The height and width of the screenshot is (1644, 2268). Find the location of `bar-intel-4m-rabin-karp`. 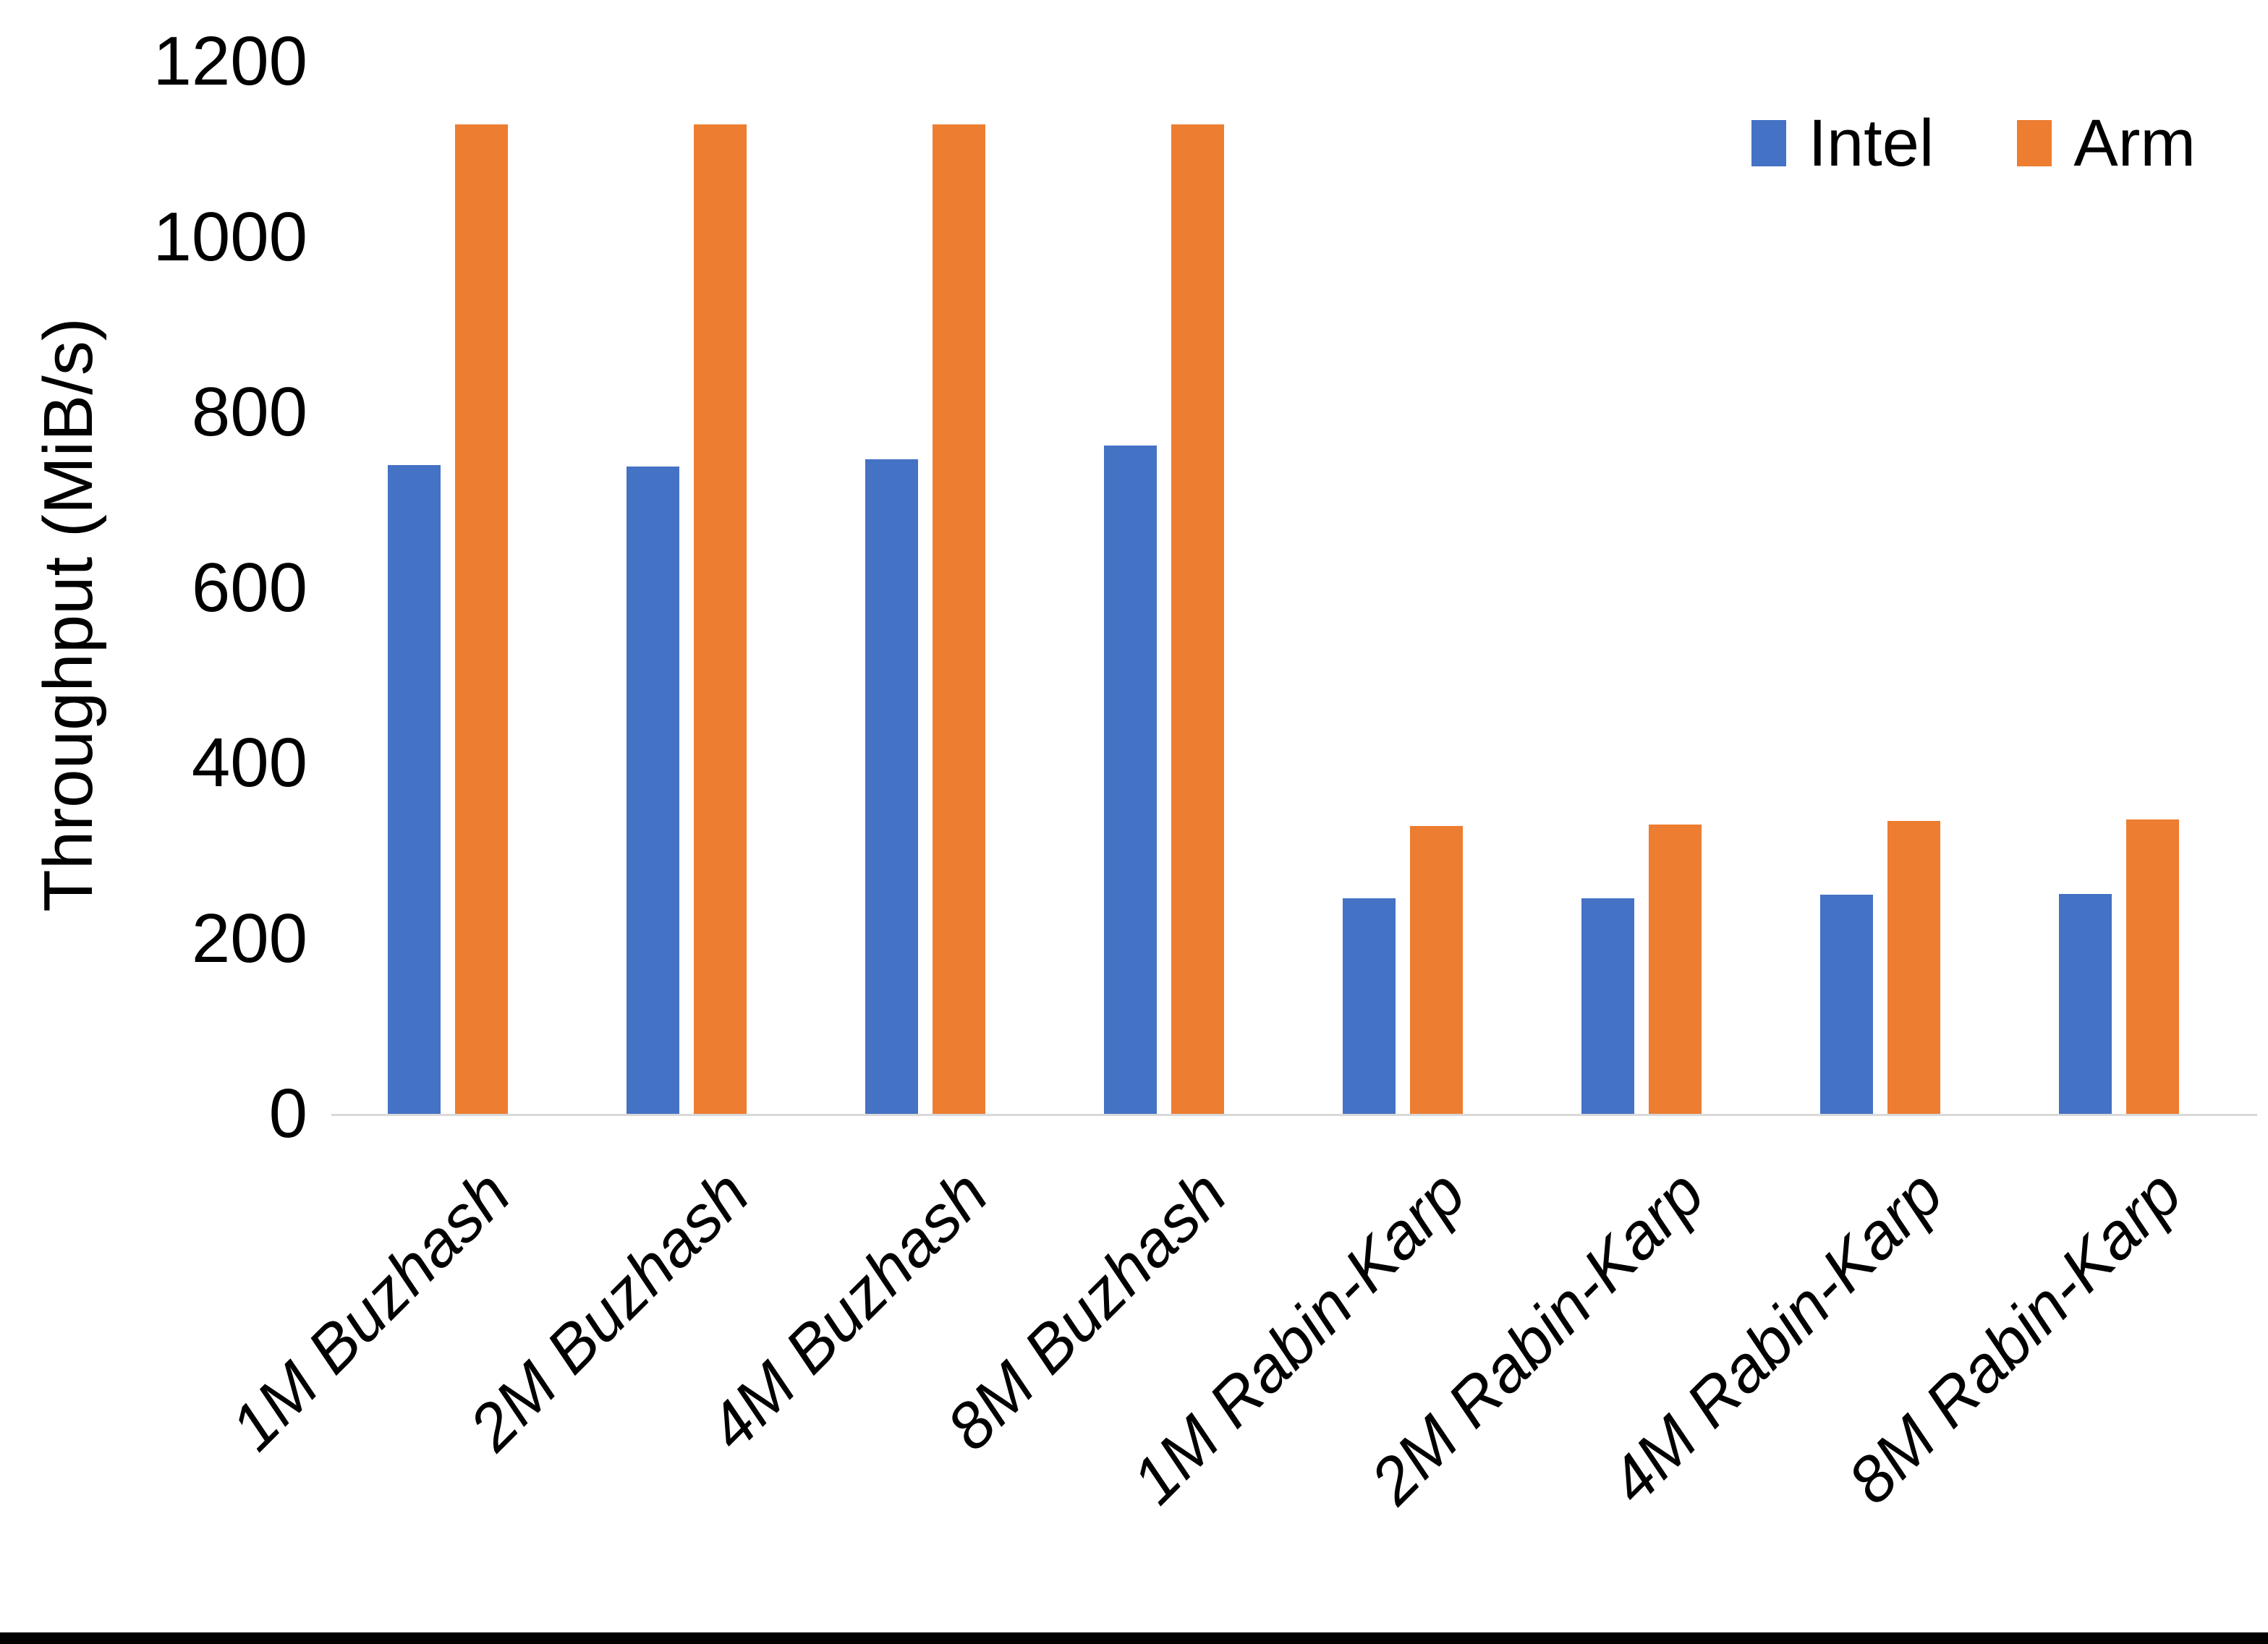

bar-intel-4m-rabin-karp is located at coordinates (1846, 1004).